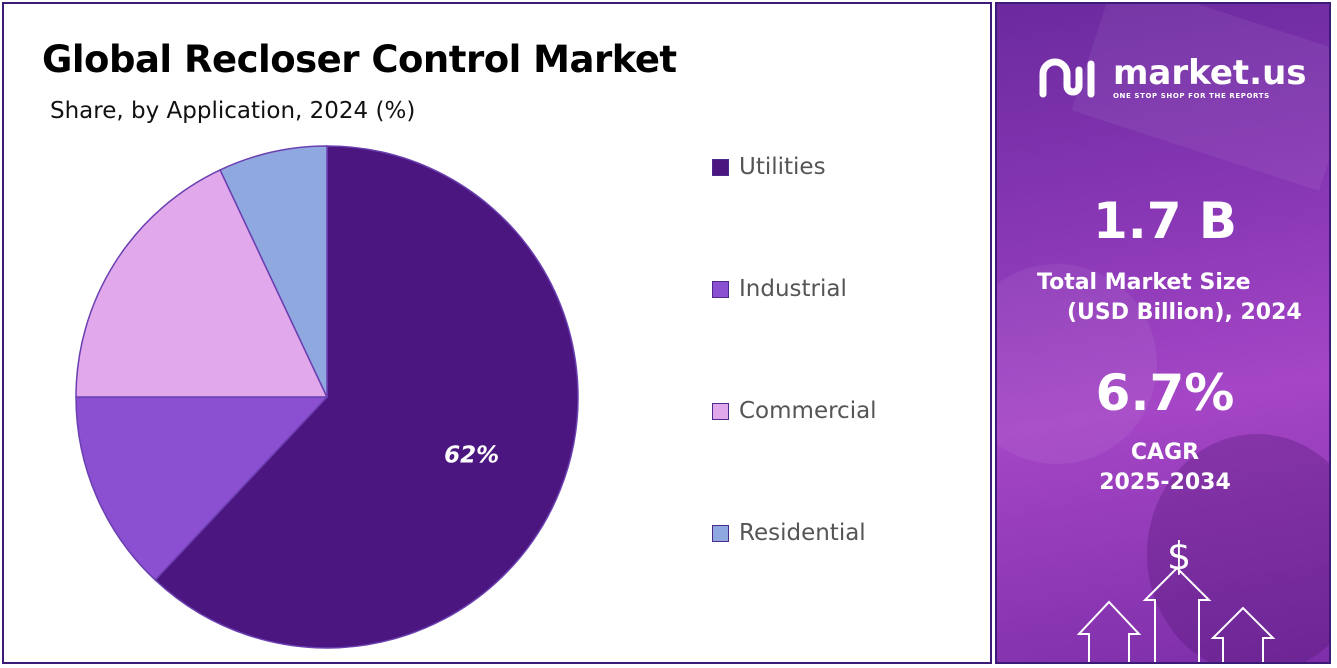  I want to click on chart-subtitle: Share, by Application, 2024 (%), so click(233, 111).